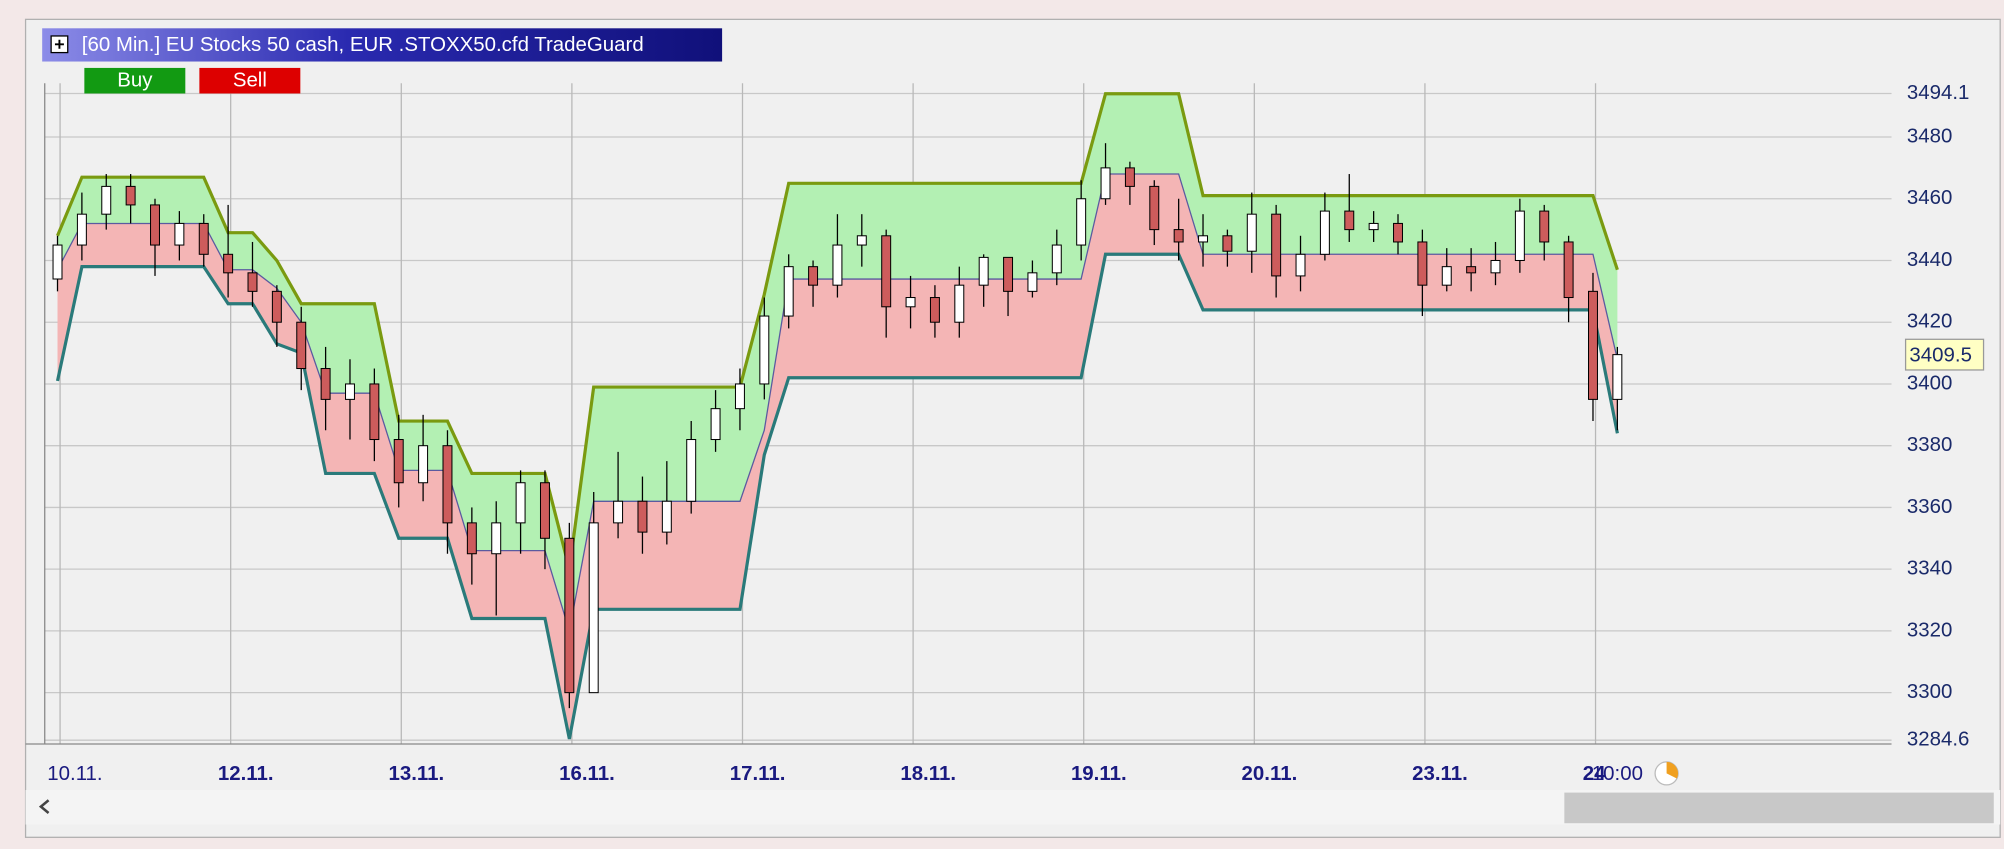  What do you see at coordinates (1929, 135) in the screenshot?
I see `y-tick-label: 3480` at bounding box center [1929, 135].